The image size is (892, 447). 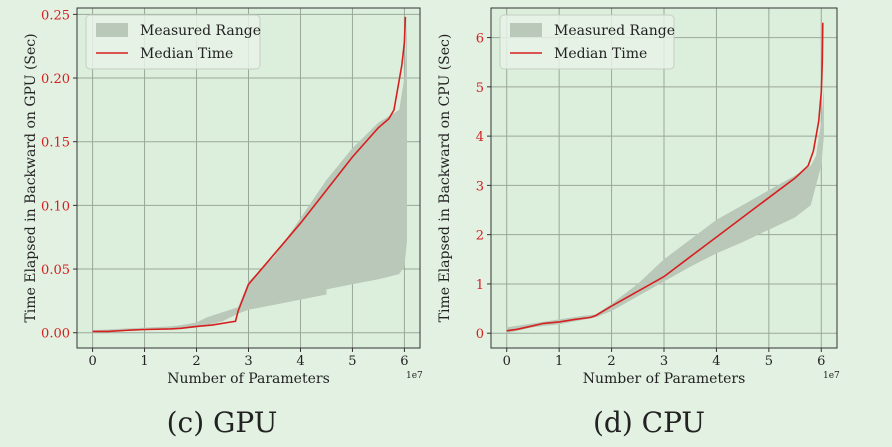 What do you see at coordinates (769, 361) in the screenshot?
I see `x-tick-label-cpu: 5` at bounding box center [769, 361].